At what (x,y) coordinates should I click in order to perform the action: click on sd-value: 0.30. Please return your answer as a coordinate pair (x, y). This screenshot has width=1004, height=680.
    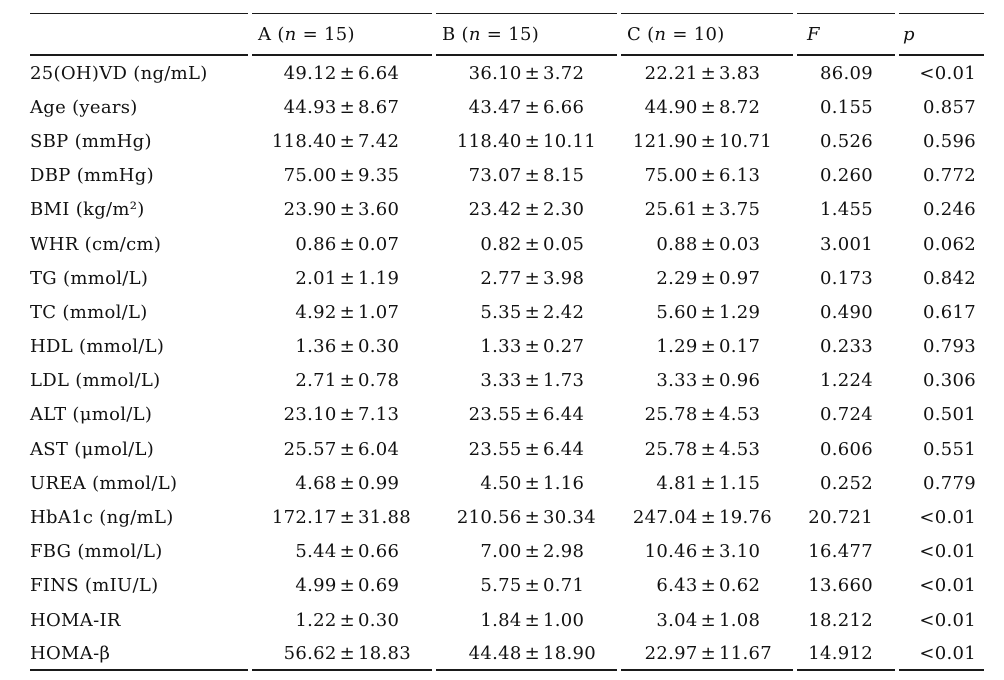
    Looking at the image, I should click on (379, 620).